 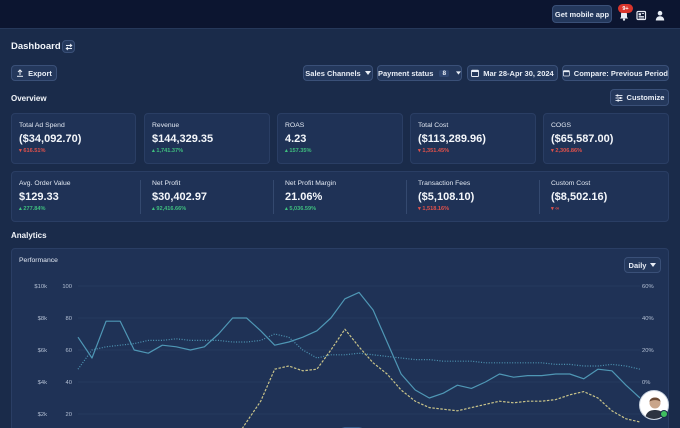 What do you see at coordinates (478, 196) in the screenshot?
I see `kpi-item: Transaction Fees ($5,108.10) ▾ 1,518.16%` at bounding box center [478, 196].